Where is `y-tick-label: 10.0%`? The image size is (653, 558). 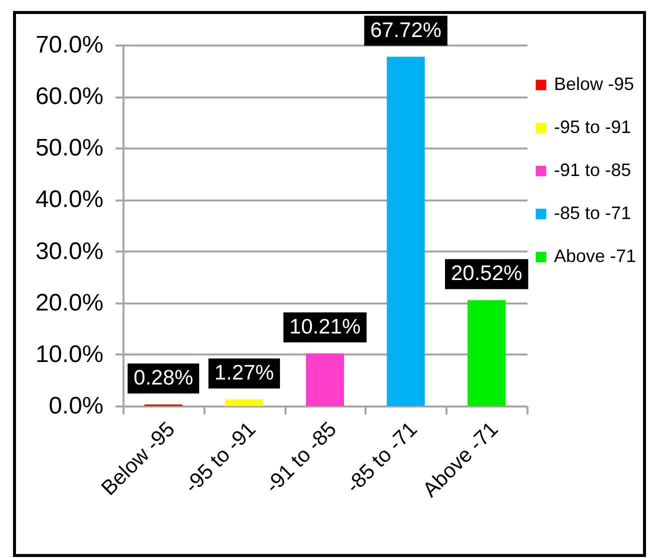
y-tick-label: 10.0% is located at coordinates (69, 354).